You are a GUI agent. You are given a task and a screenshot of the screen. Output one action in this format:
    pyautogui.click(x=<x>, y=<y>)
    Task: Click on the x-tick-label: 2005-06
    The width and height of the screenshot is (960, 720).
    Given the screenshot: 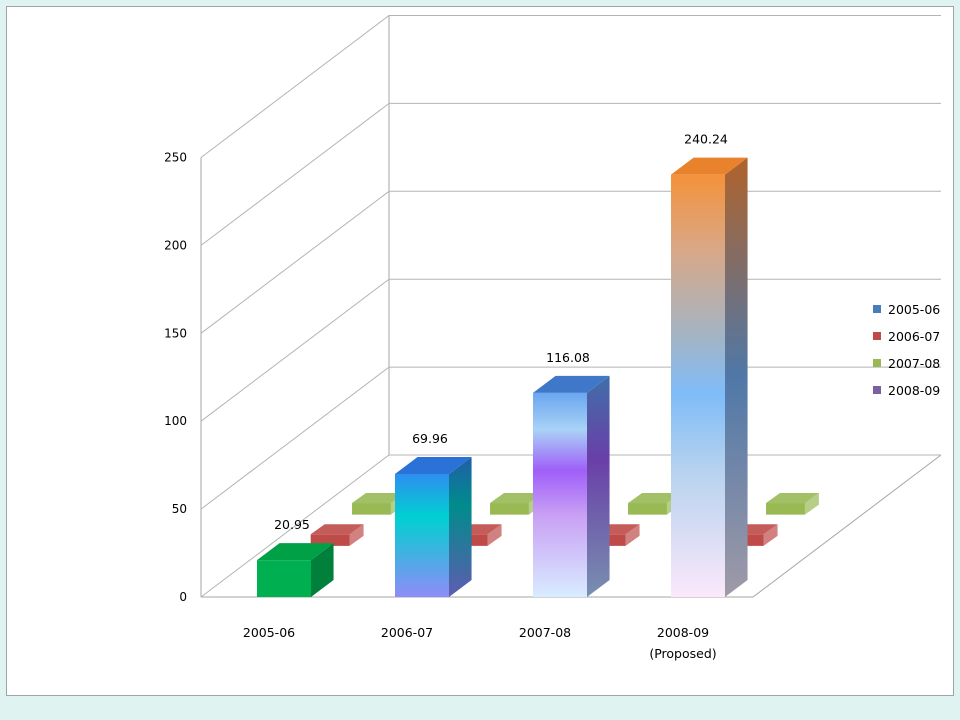 What is the action you would take?
    pyautogui.click(x=269, y=632)
    